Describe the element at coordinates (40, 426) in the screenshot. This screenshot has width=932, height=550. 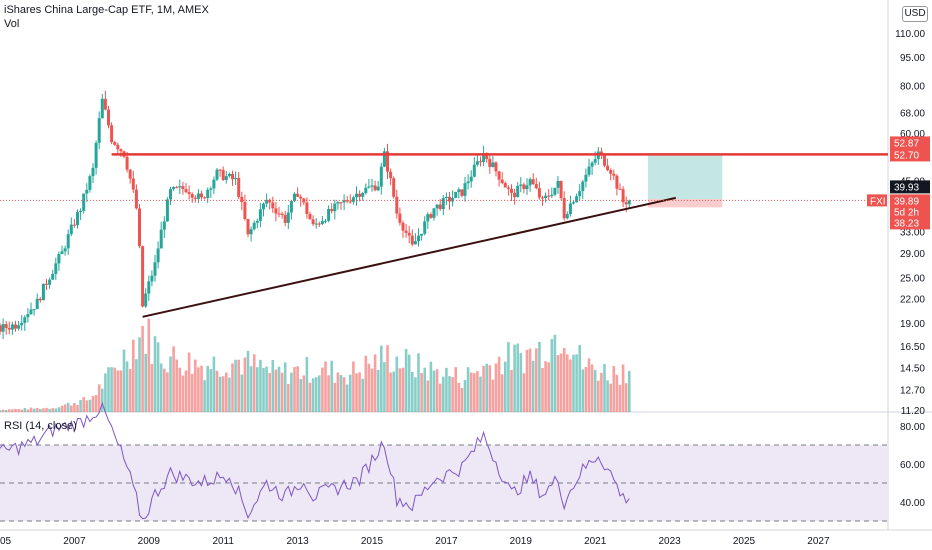
I see `rsi-label: RSI (14, close)` at that location.